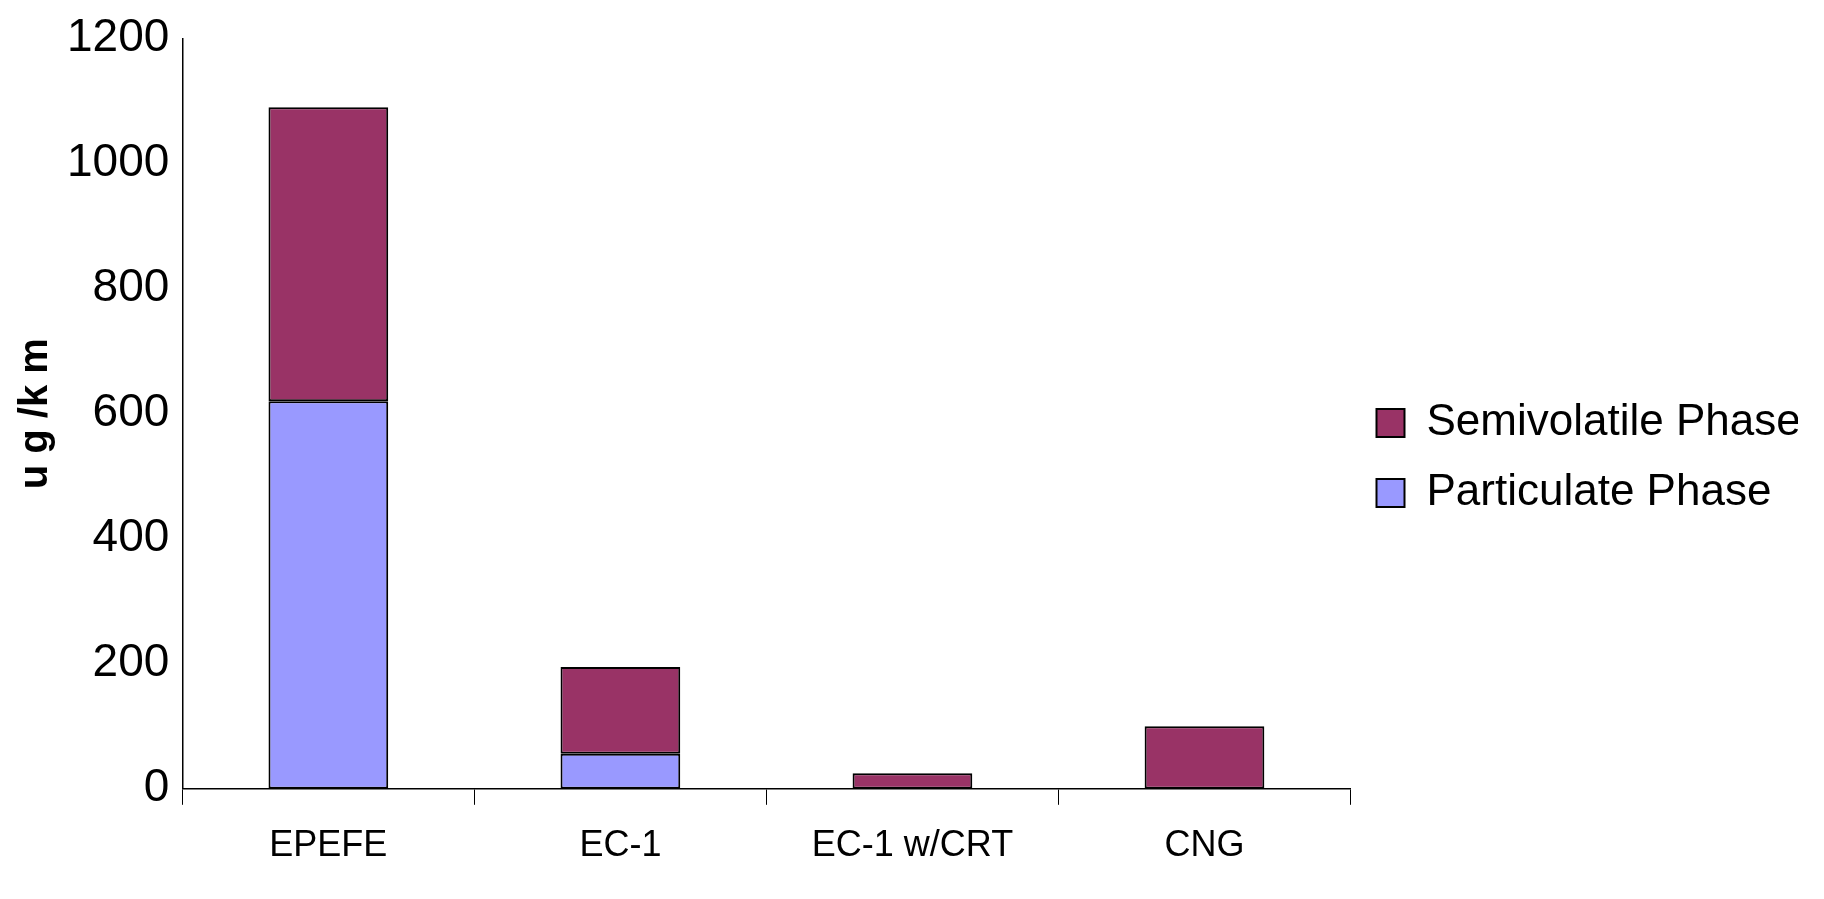  Describe the element at coordinates (131, 660) in the screenshot. I see `y-tick-label: 200` at that location.